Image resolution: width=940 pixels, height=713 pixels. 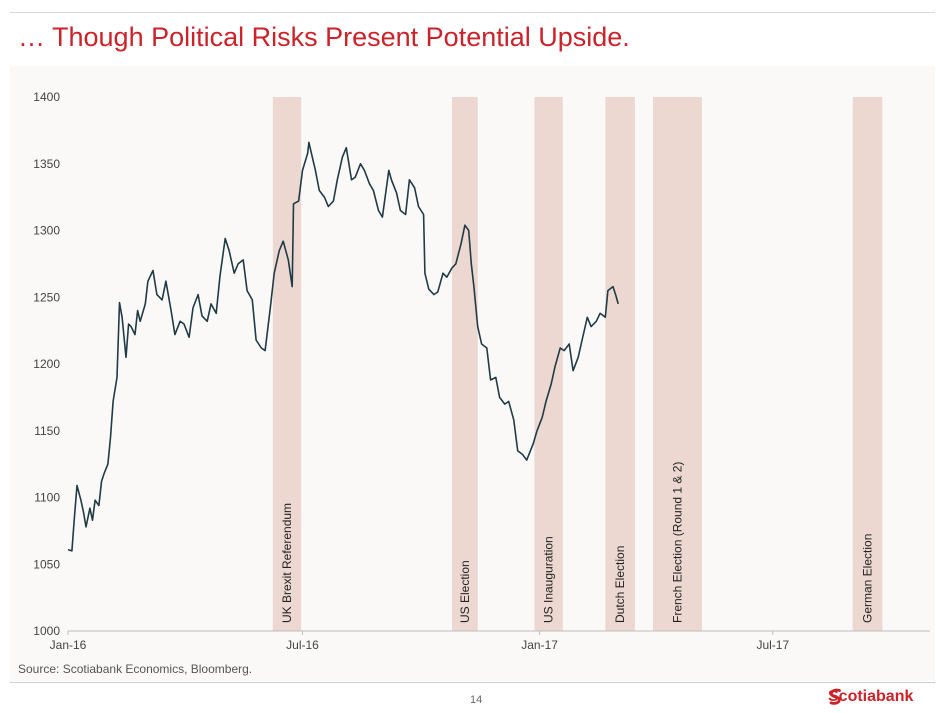 I want to click on brand-logo: Scotiabank, so click(x=870, y=697).